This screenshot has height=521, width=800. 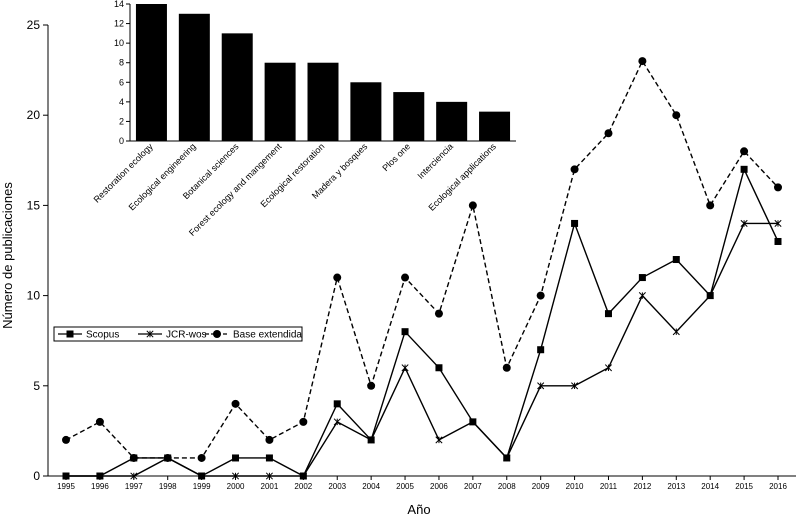 I want to click on legend: Scopus JCR-wos Base extendida, so click(x=178, y=334).